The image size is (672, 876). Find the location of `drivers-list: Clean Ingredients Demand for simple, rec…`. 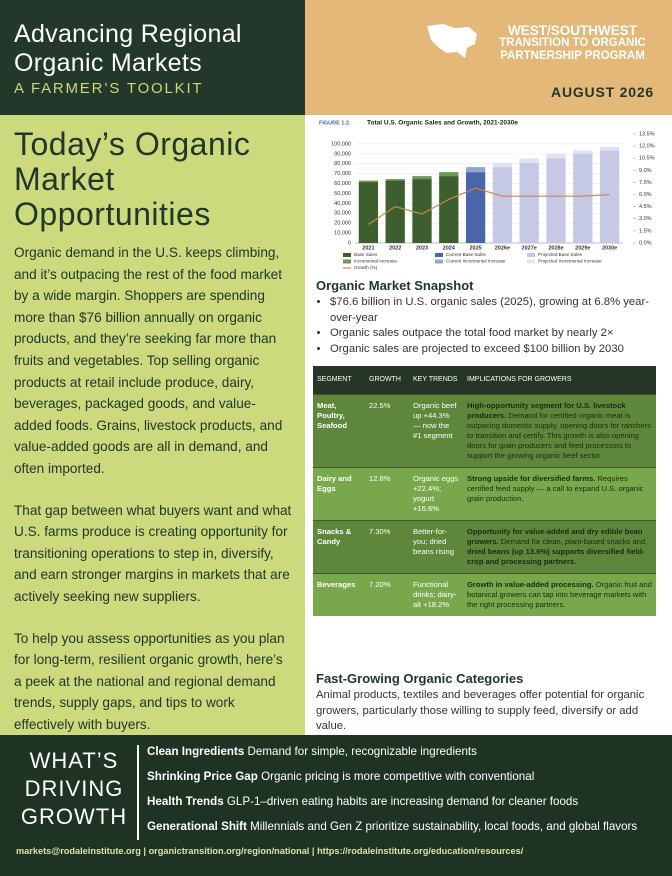

drivers-list: Clean Ingredients Demand for simple, rec… is located at coordinates (392, 795).